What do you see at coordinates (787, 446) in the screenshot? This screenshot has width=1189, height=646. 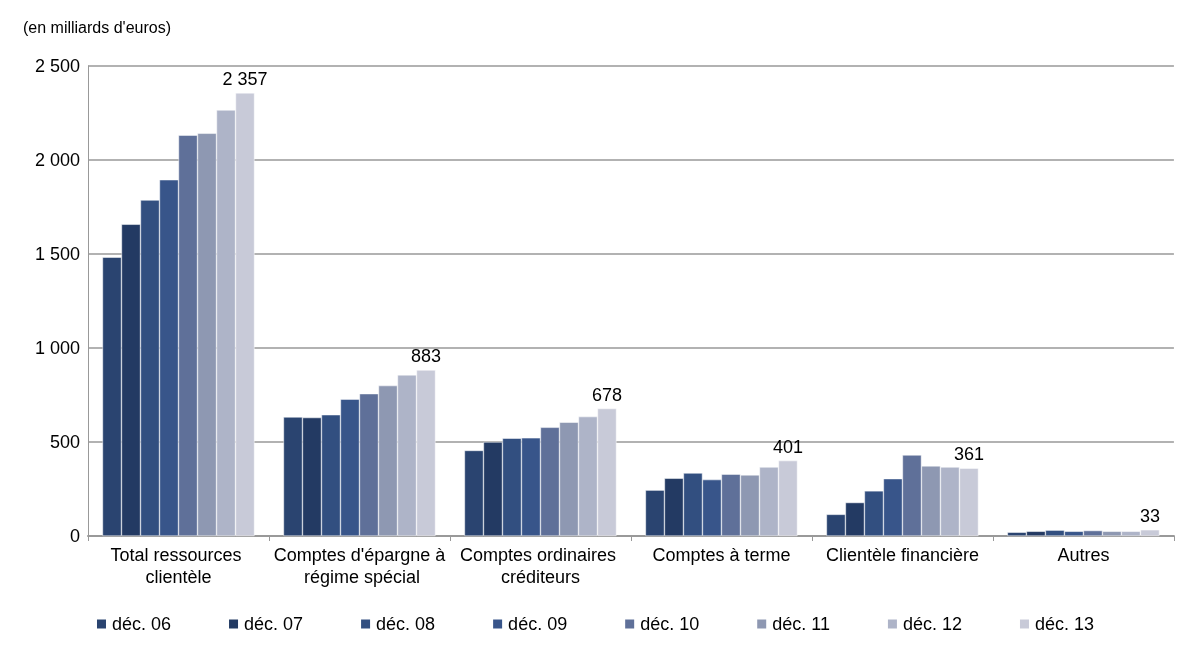 I see `data-label: 401` at bounding box center [787, 446].